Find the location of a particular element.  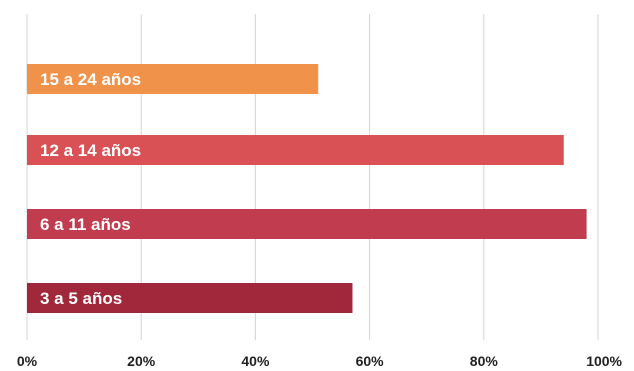

bar-label: 6 a 11 años is located at coordinates (85, 224).